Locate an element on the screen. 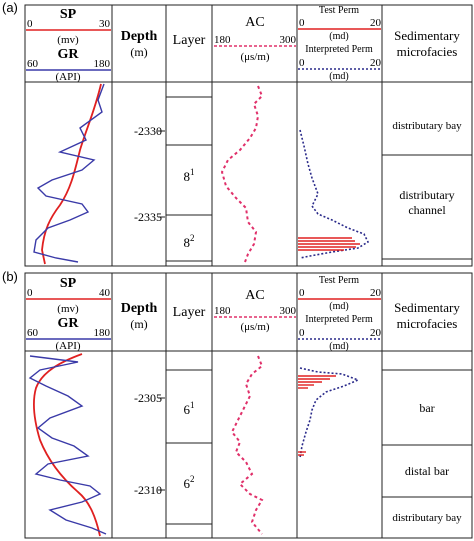 The width and height of the screenshot is (474, 541). layer-8-1: 81 is located at coordinates (189, 175).